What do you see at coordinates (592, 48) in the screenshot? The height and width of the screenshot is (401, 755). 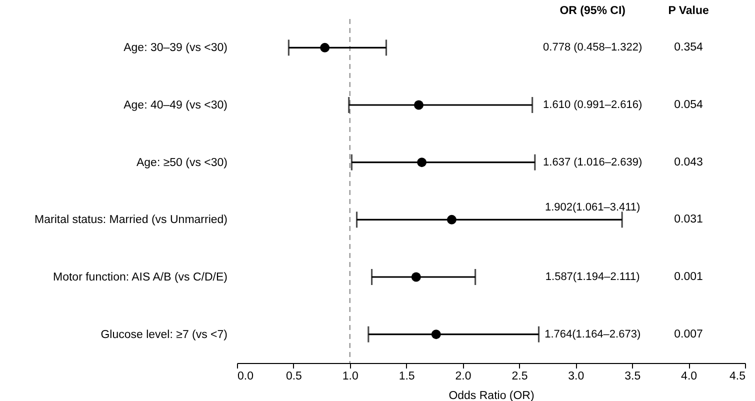 I see `annotation: 0.778 (0.458–1.322)` at bounding box center [592, 48].